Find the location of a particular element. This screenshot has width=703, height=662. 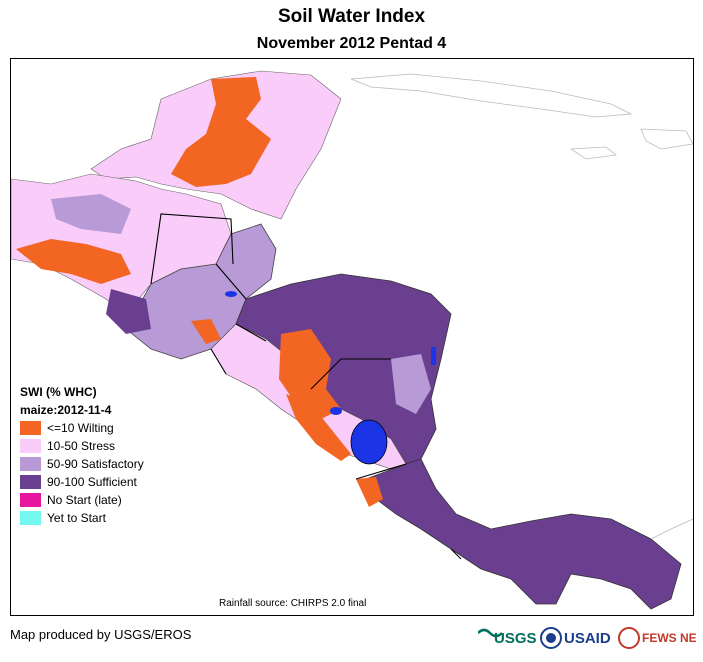

legend-label: 50-90 Satisfactory is located at coordinates (95, 464).